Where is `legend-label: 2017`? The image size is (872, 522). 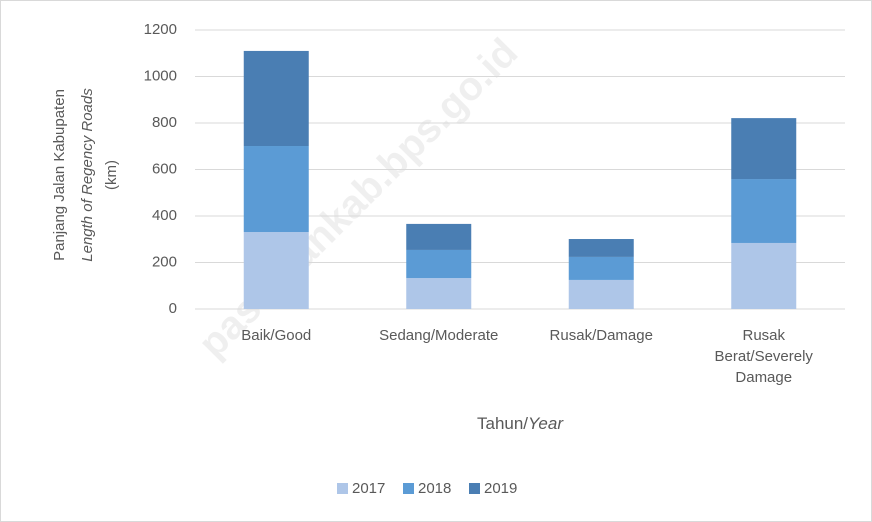 legend-label: 2017 is located at coordinates (368, 488).